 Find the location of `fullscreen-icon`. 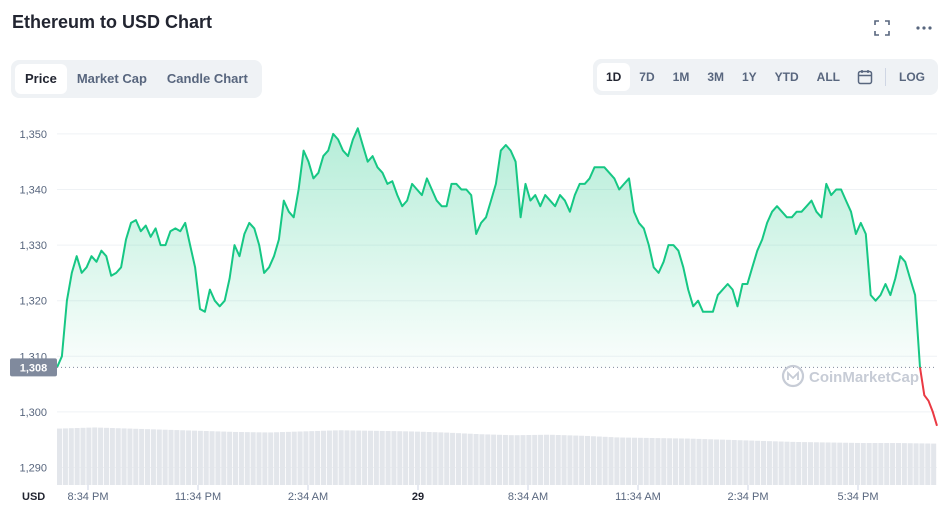

fullscreen-icon is located at coordinates (882, 28).